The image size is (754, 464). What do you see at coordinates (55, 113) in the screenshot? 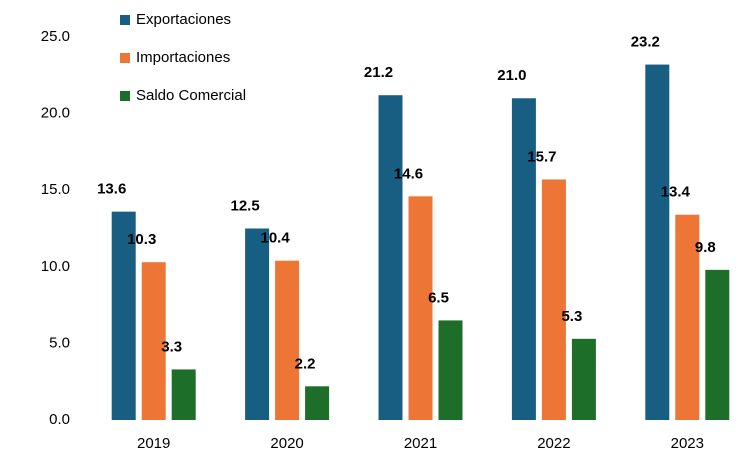
I see `y-tick-label: 20.0` at bounding box center [55, 113].